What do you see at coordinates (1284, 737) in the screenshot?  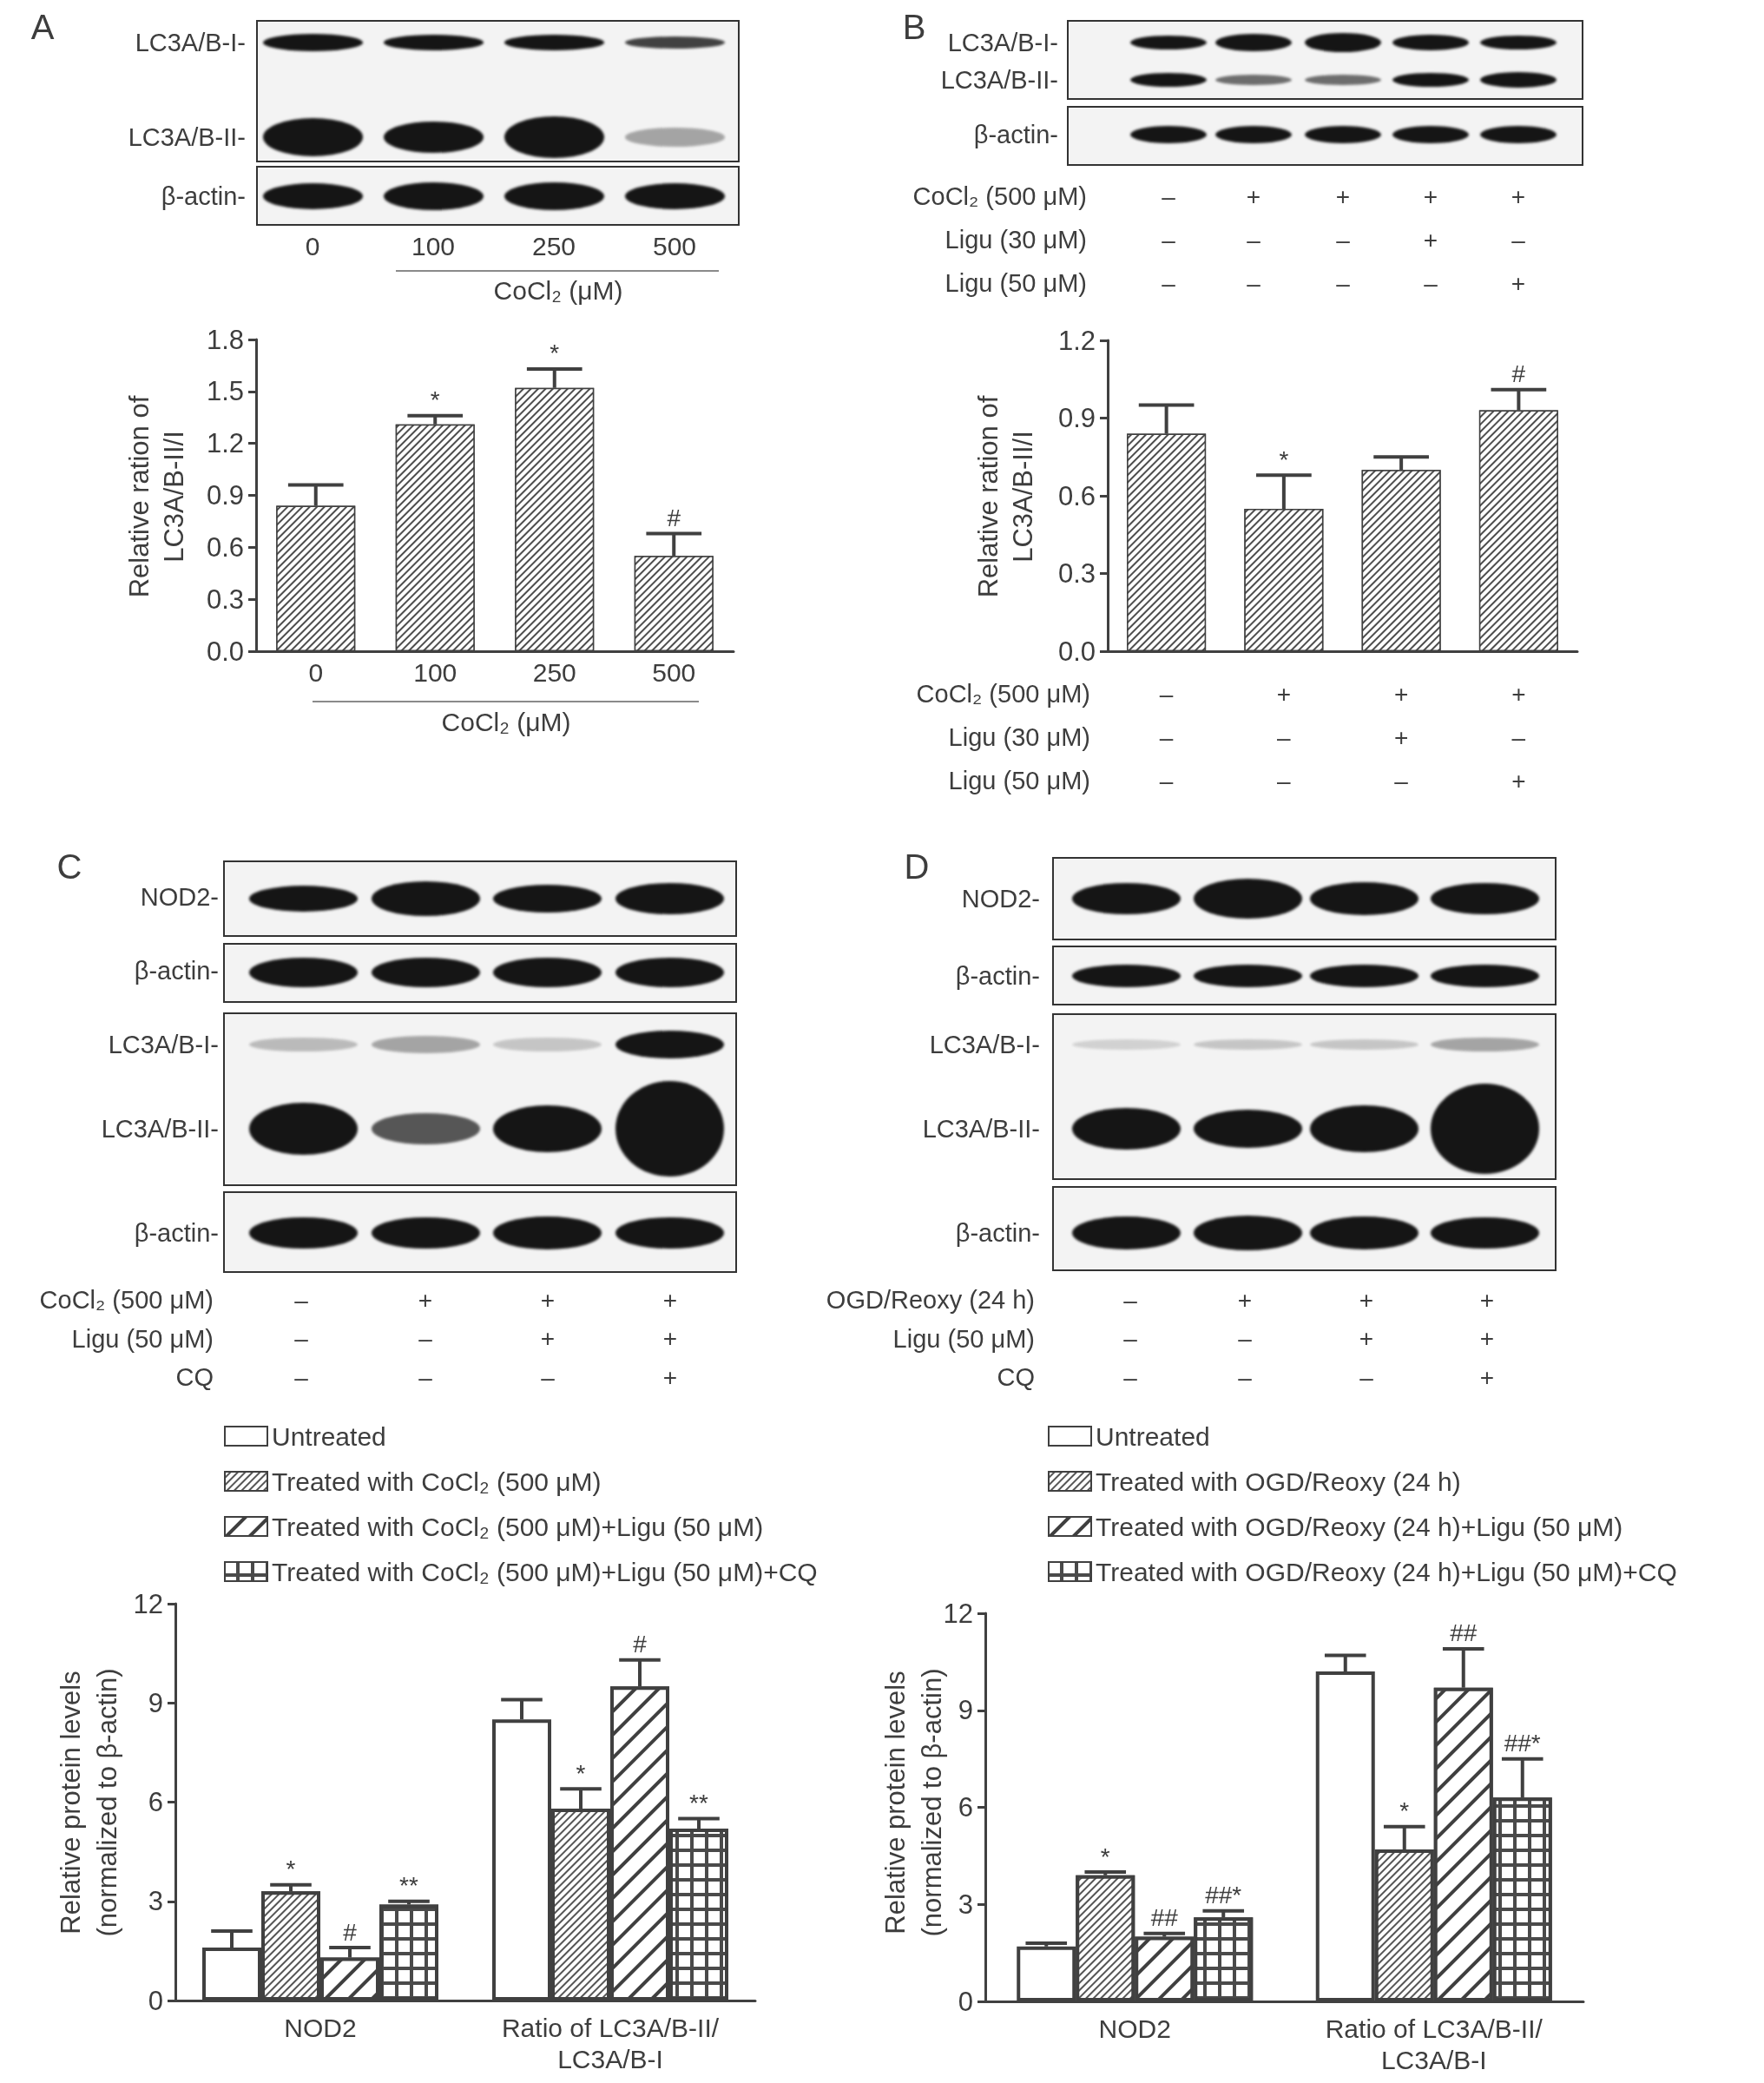 I see `x-tick-label: + – –` at bounding box center [1284, 737].